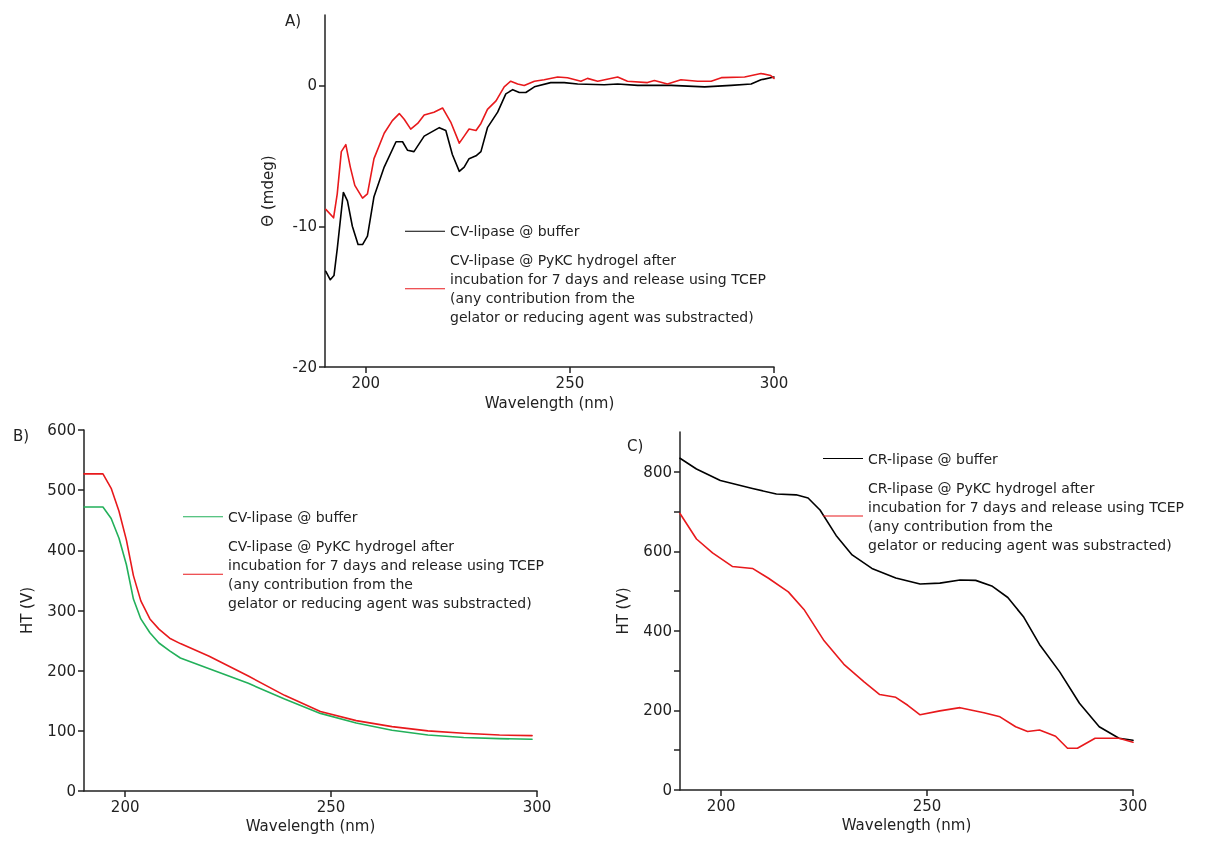  I want to click on chart-title: A), so click(293, 20).